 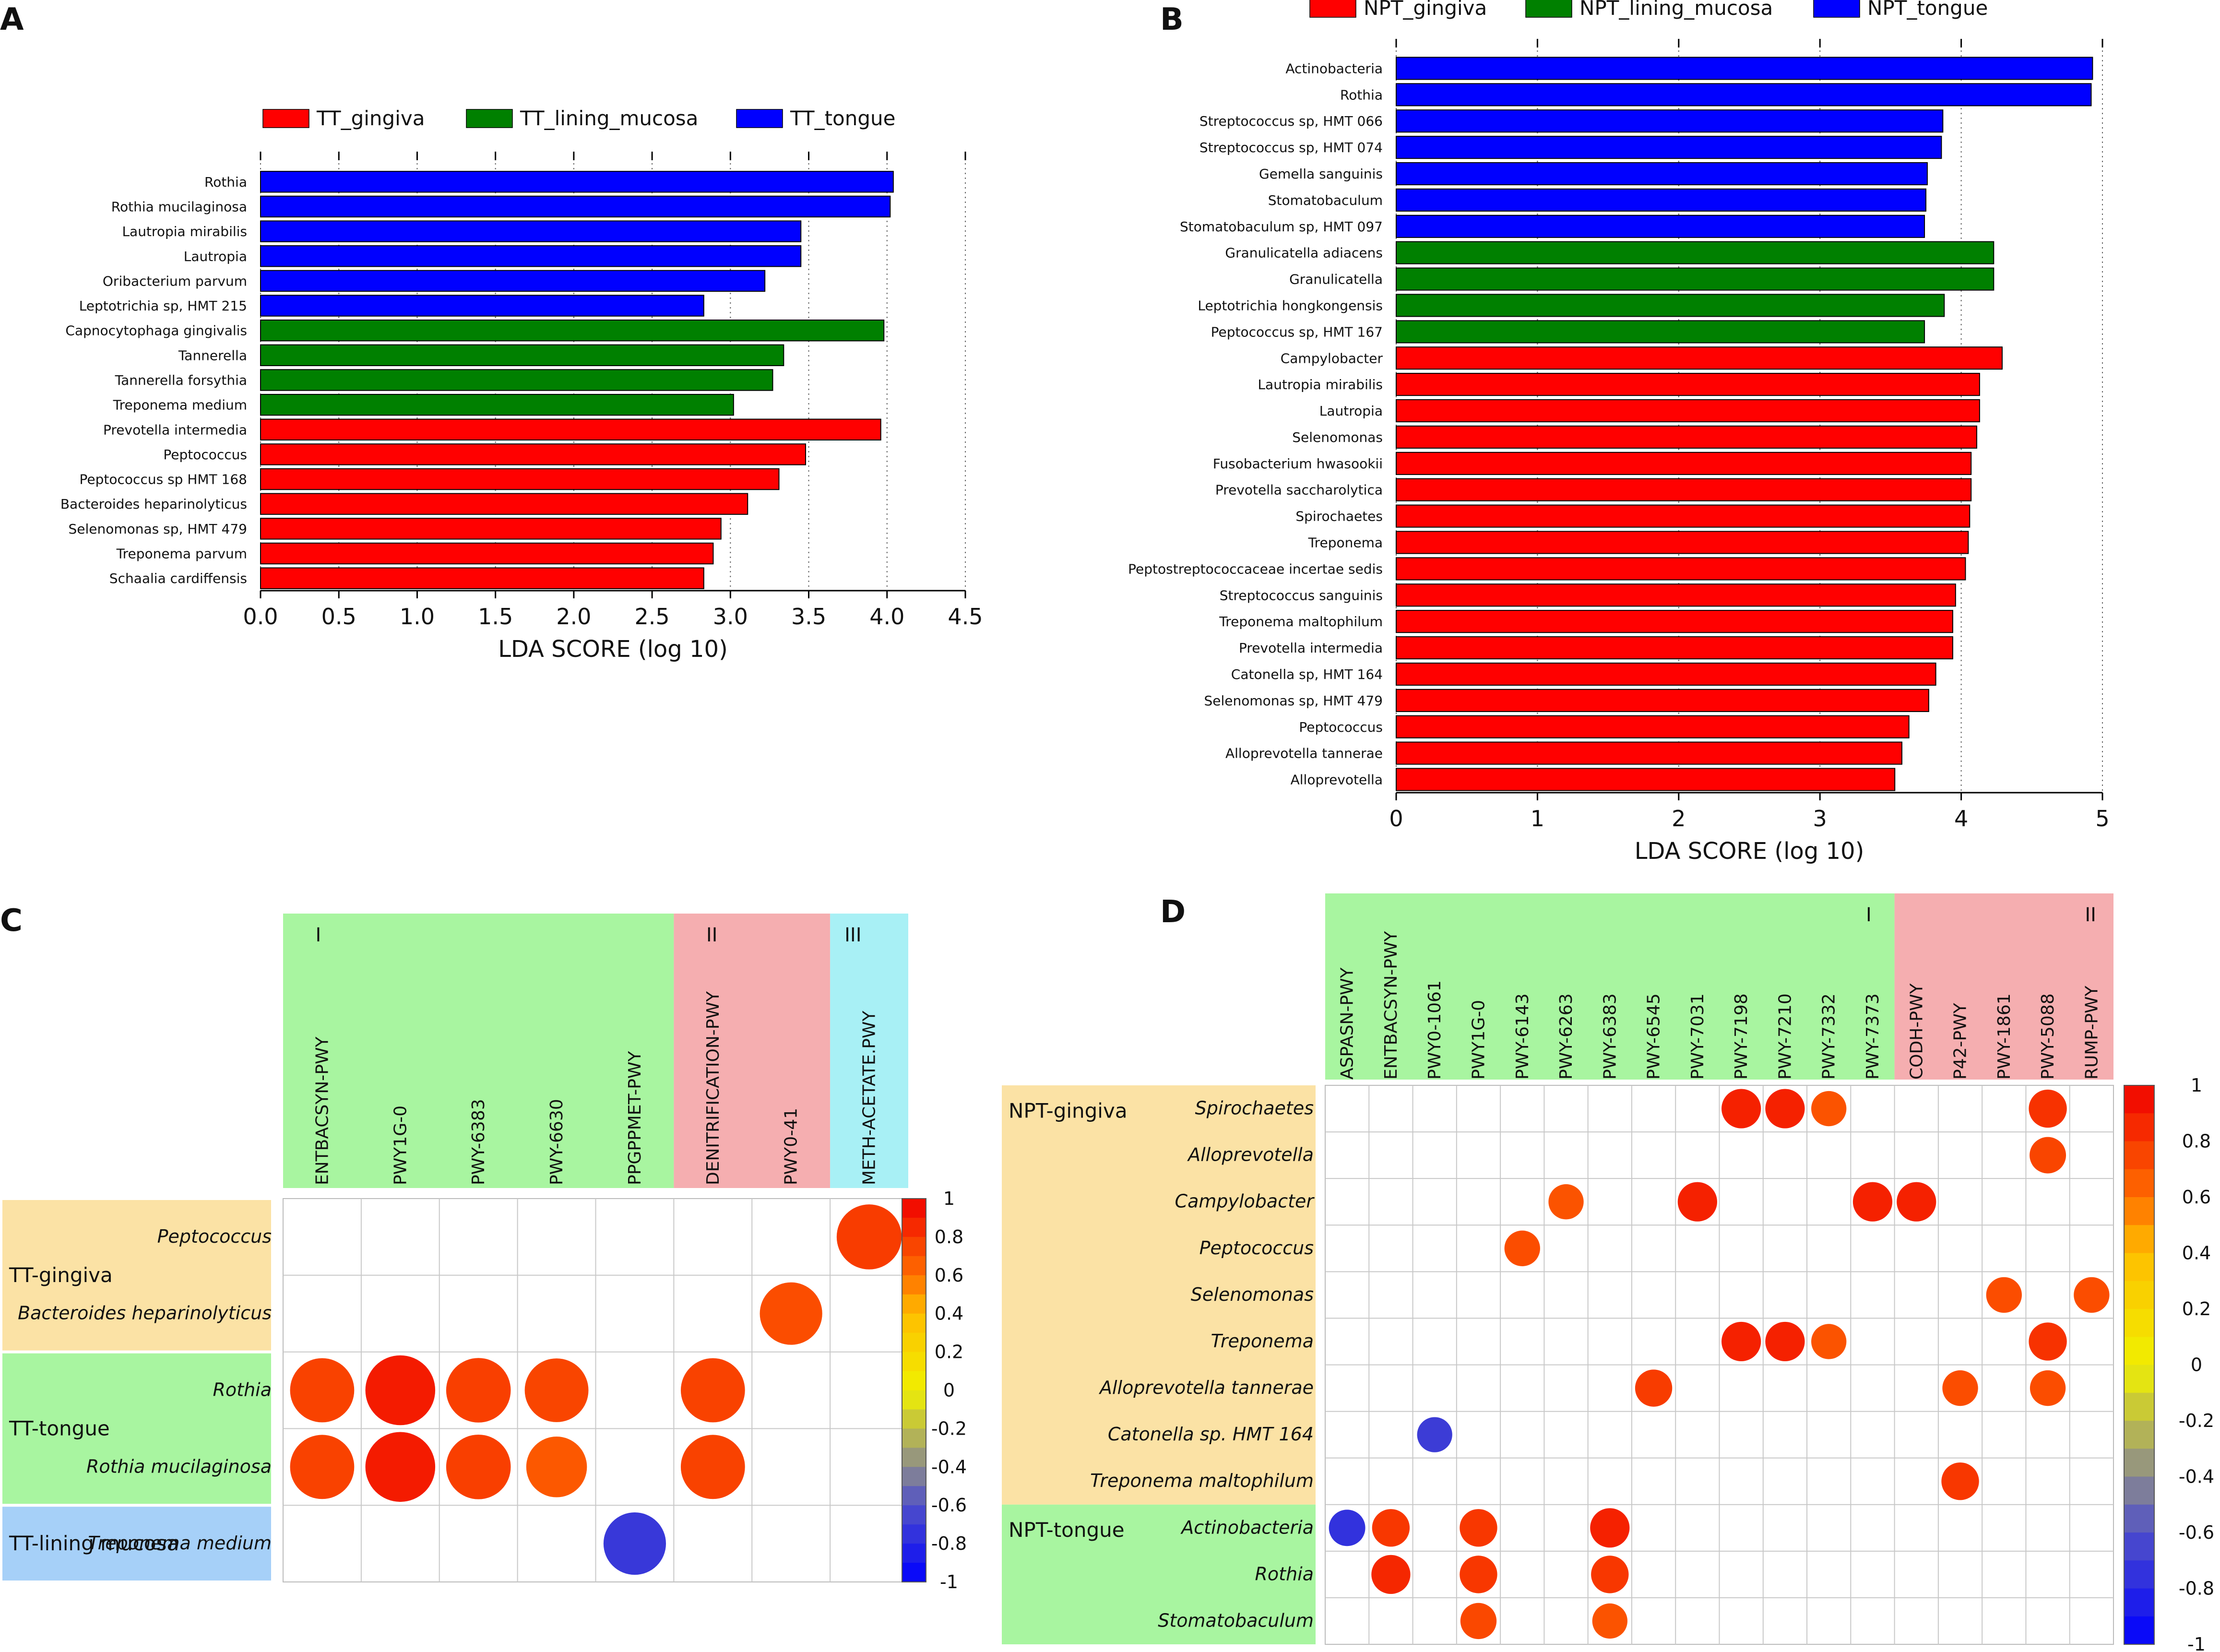 What do you see at coordinates (531, 231) in the screenshot?
I see `bar-lautropia-mirabilis` at bounding box center [531, 231].